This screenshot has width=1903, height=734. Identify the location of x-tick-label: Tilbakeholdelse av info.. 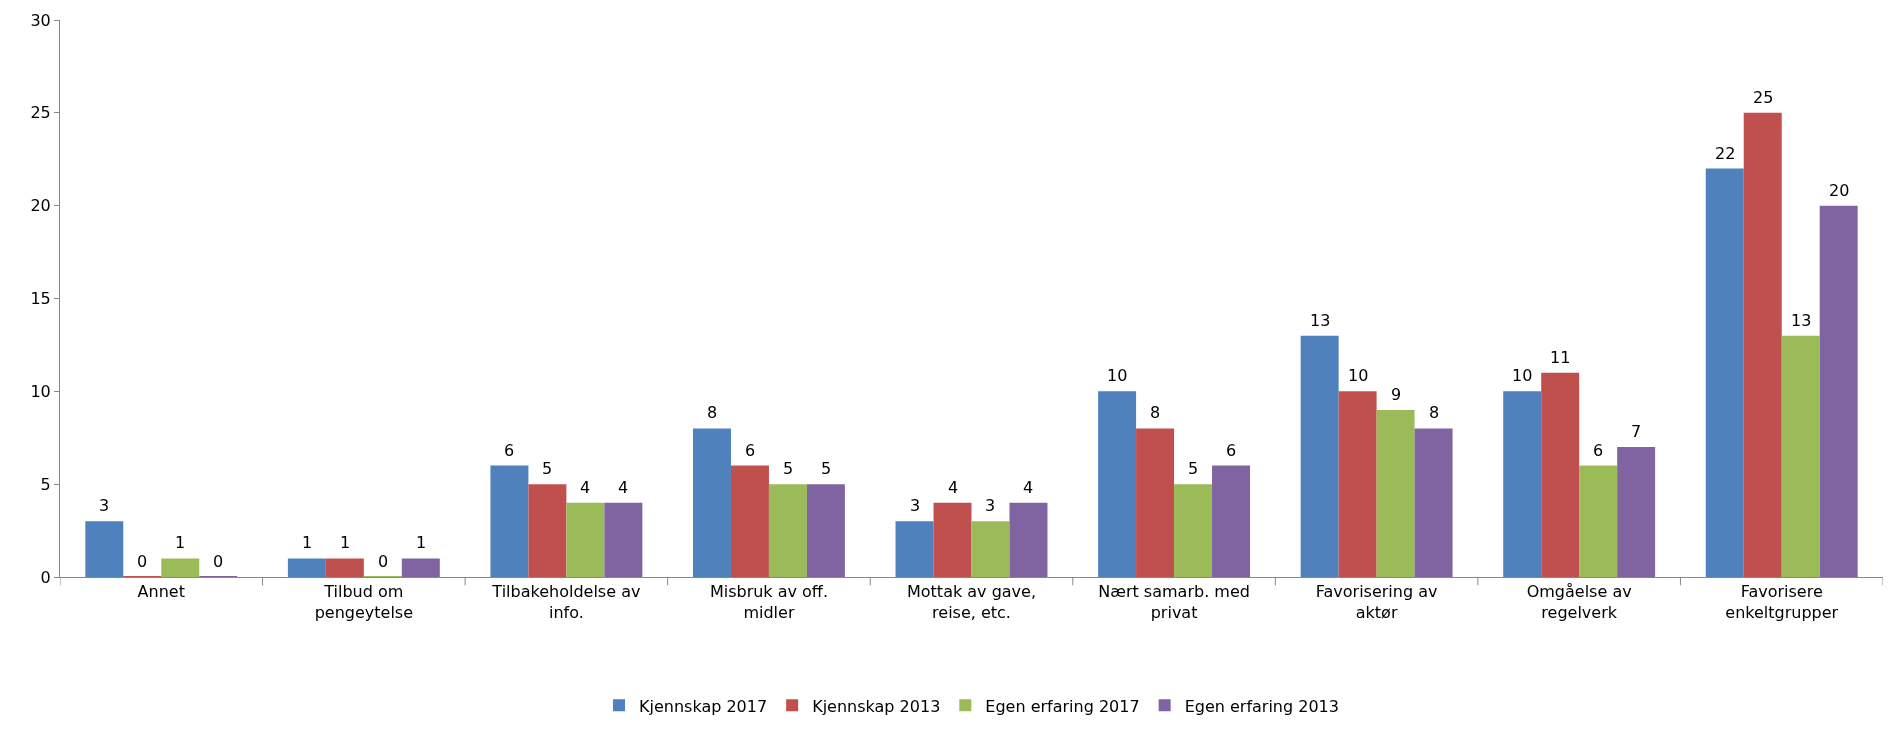
(566, 602).